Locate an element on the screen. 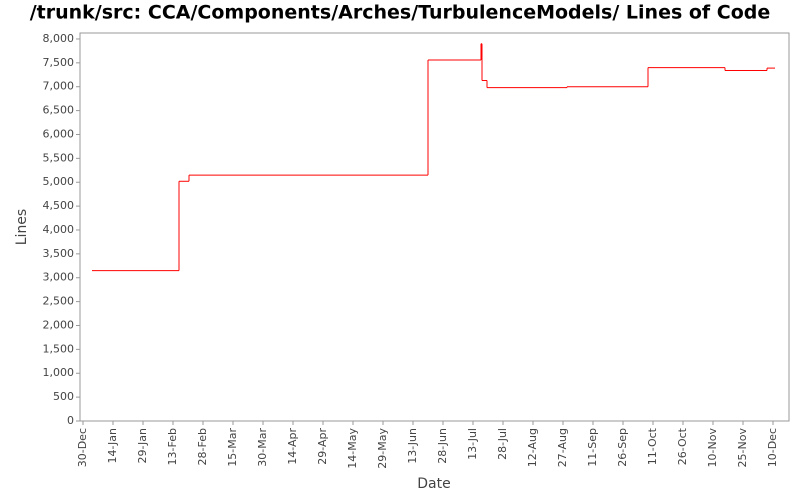 This screenshot has height=500, width=800. x-tick-label: 28-Feb is located at coordinates (202, 446).